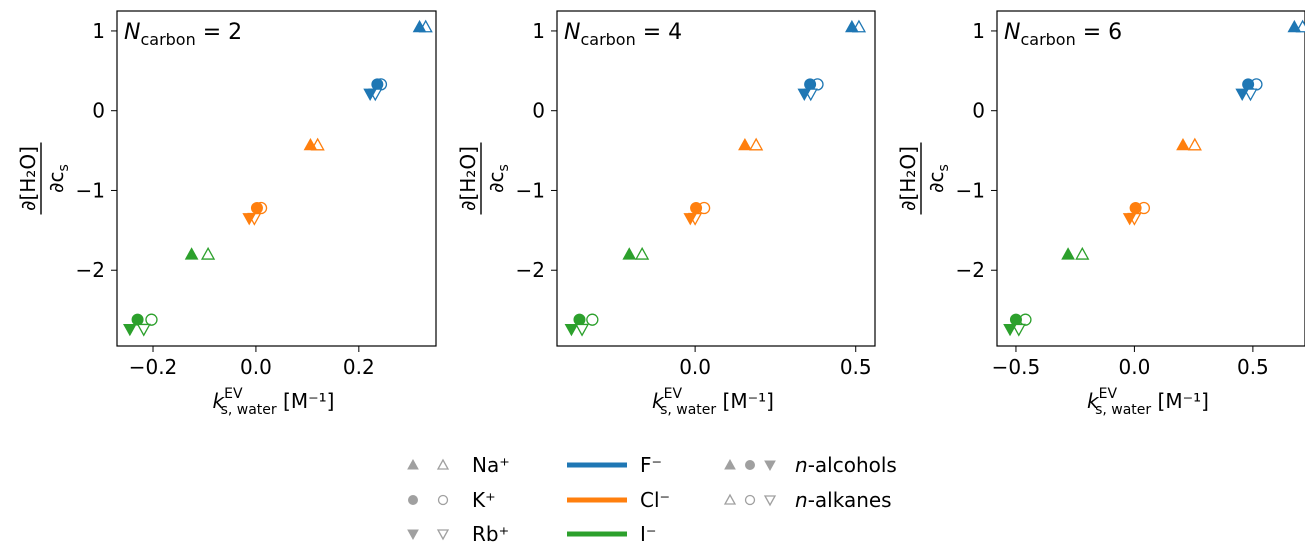 Image resolution: width=1305 pixels, height=546 pixels. I want to click on annotation-eq: = 2, so click(219, 32).